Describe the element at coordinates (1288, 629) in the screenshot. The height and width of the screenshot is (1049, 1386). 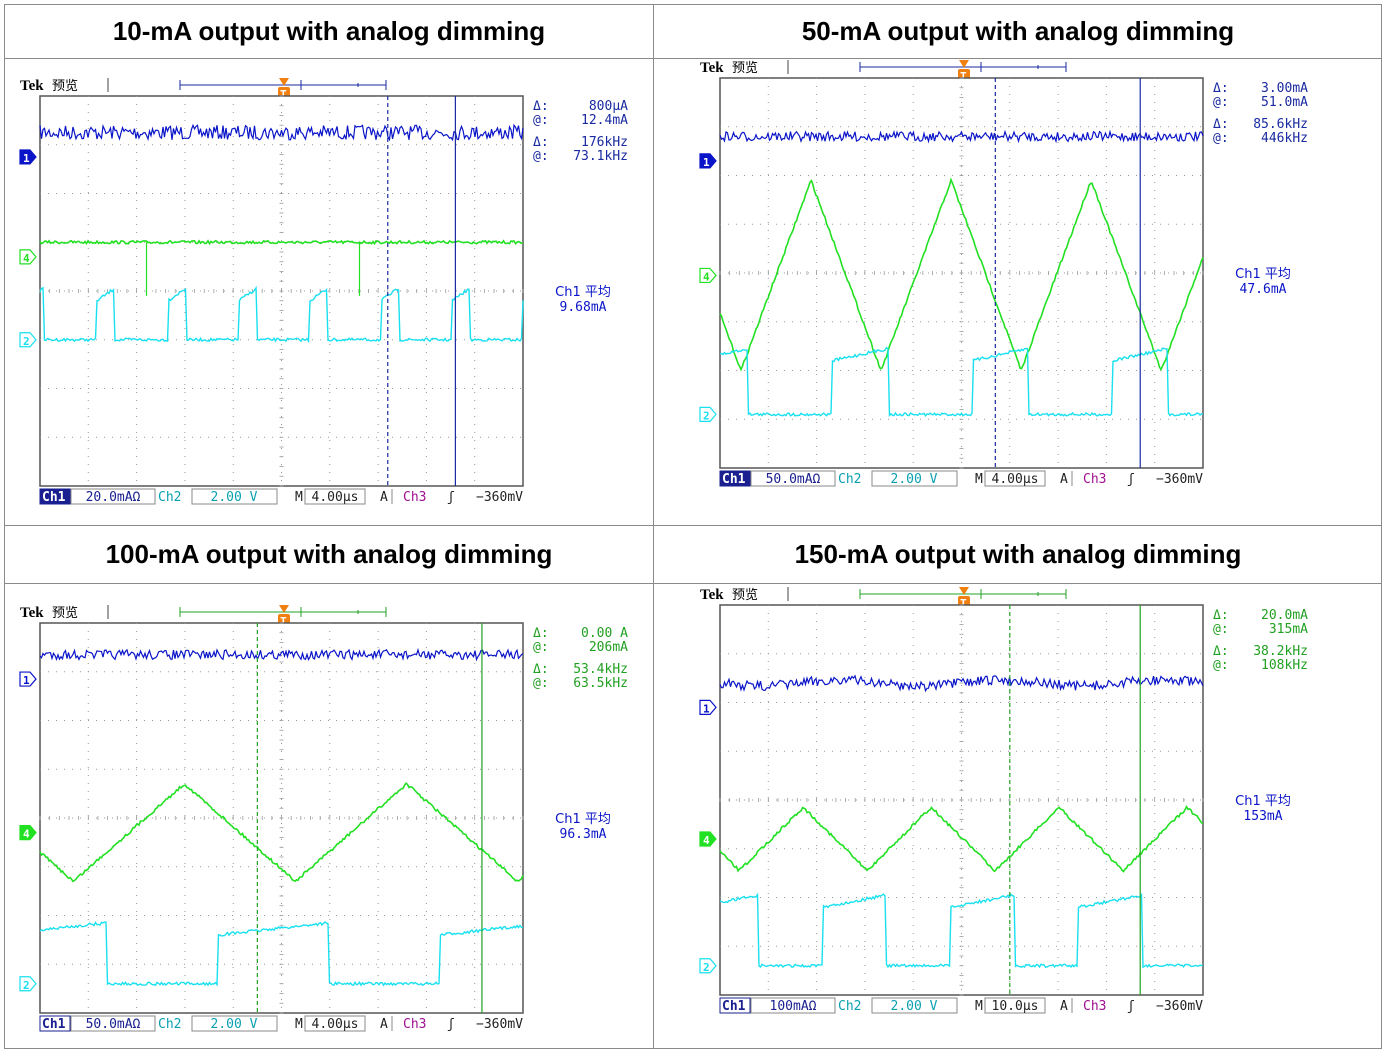
I see `cursor-at-value: 315mA` at that location.